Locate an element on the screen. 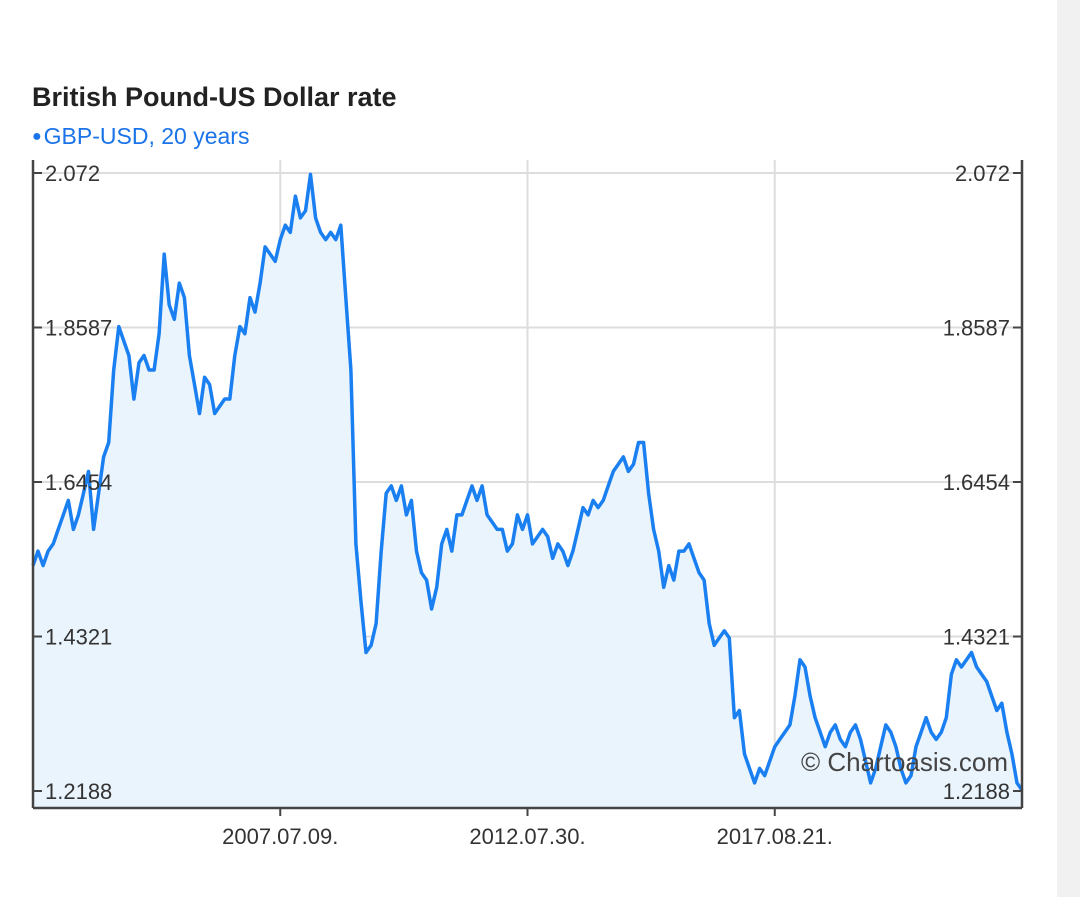 Image resolution: width=1080 pixels, height=897 pixels. y-tick-label-left: 2.072 is located at coordinates (72, 173).